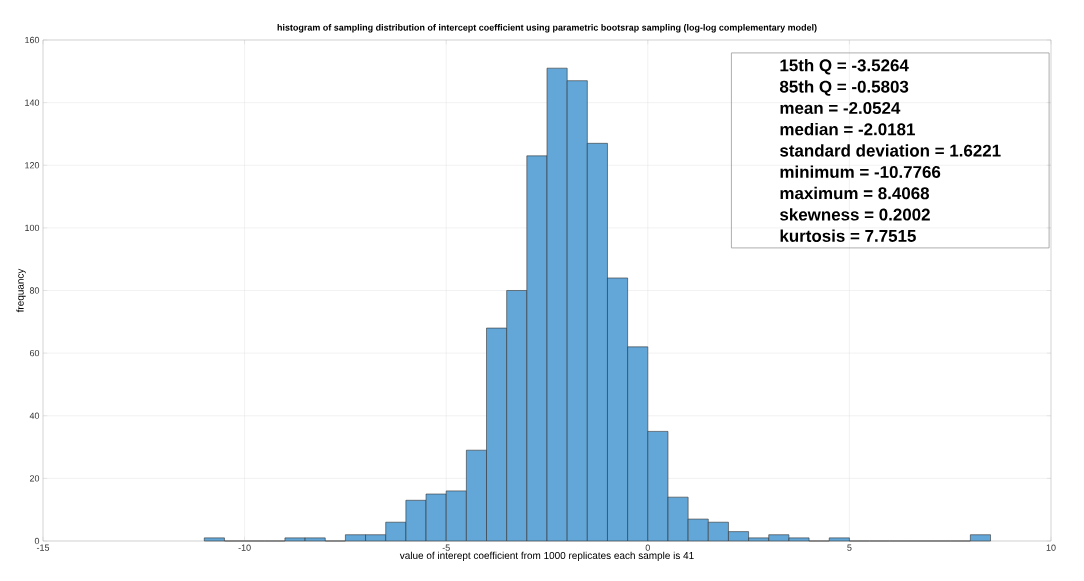 The image size is (1084, 581). Describe the element at coordinates (547, 28) in the screenshot. I see `chart-title: histogram of sampling distribution of intercept coefficient using parametric bootsrap sampling (log-log complementary model)` at that location.